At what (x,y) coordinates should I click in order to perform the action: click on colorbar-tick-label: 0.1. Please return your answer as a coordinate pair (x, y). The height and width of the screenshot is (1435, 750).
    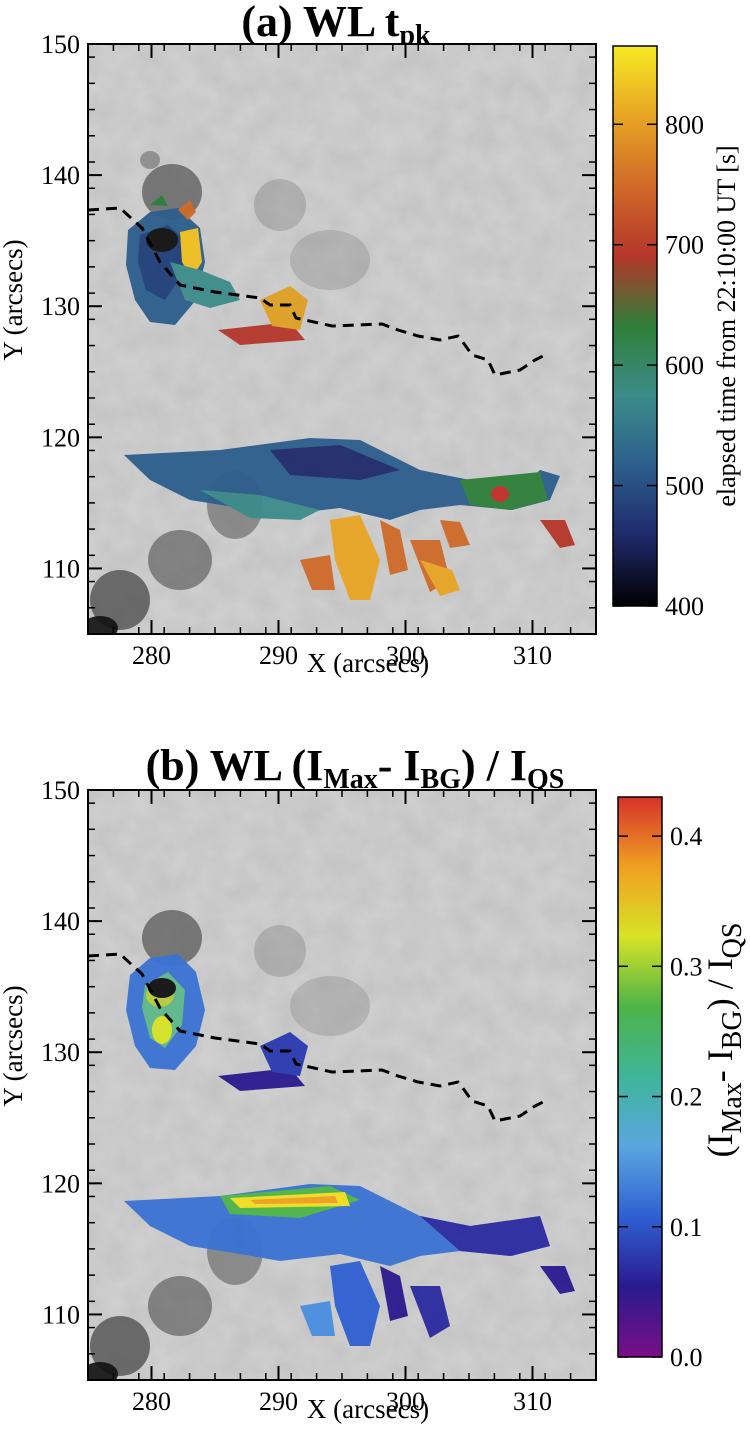
    Looking at the image, I should click on (686, 1227).